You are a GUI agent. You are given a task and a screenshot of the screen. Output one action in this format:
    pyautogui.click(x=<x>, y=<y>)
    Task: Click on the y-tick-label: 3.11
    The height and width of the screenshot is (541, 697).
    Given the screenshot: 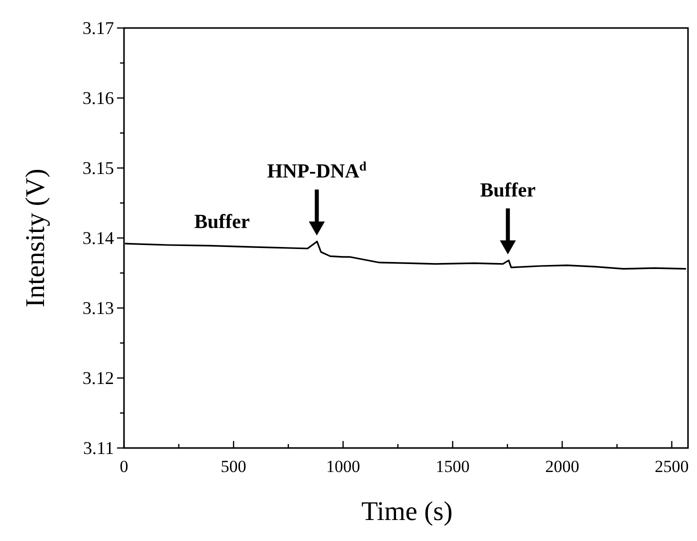 What is the action you would take?
    pyautogui.click(x=98, y=448)
    